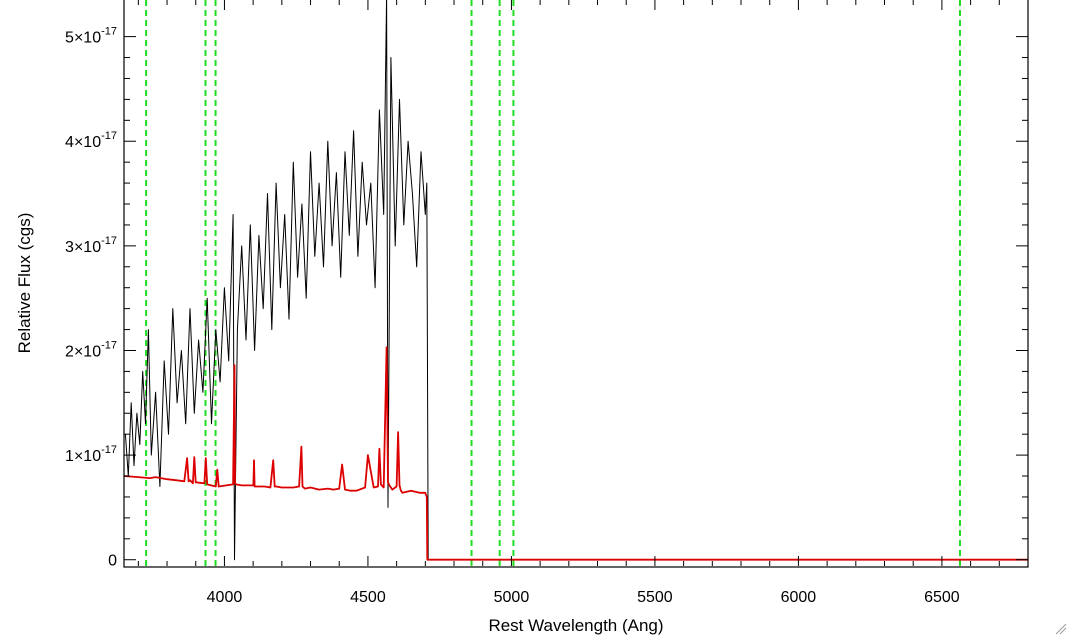  What do you see at coordinates (91, 245) in the screenshot?
I see `y-tick-label: 3×10⁻¹⁷` at bounding box center [91, 245].